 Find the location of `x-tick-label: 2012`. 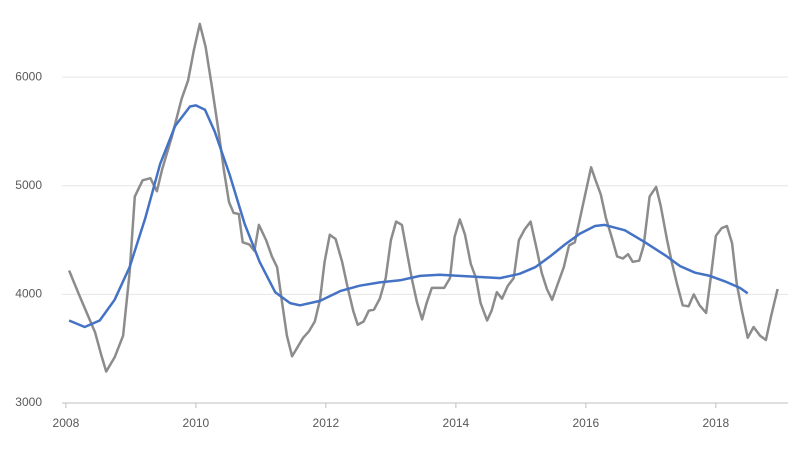

x-tick-label: 2012 is located at coordinates (326, 423).